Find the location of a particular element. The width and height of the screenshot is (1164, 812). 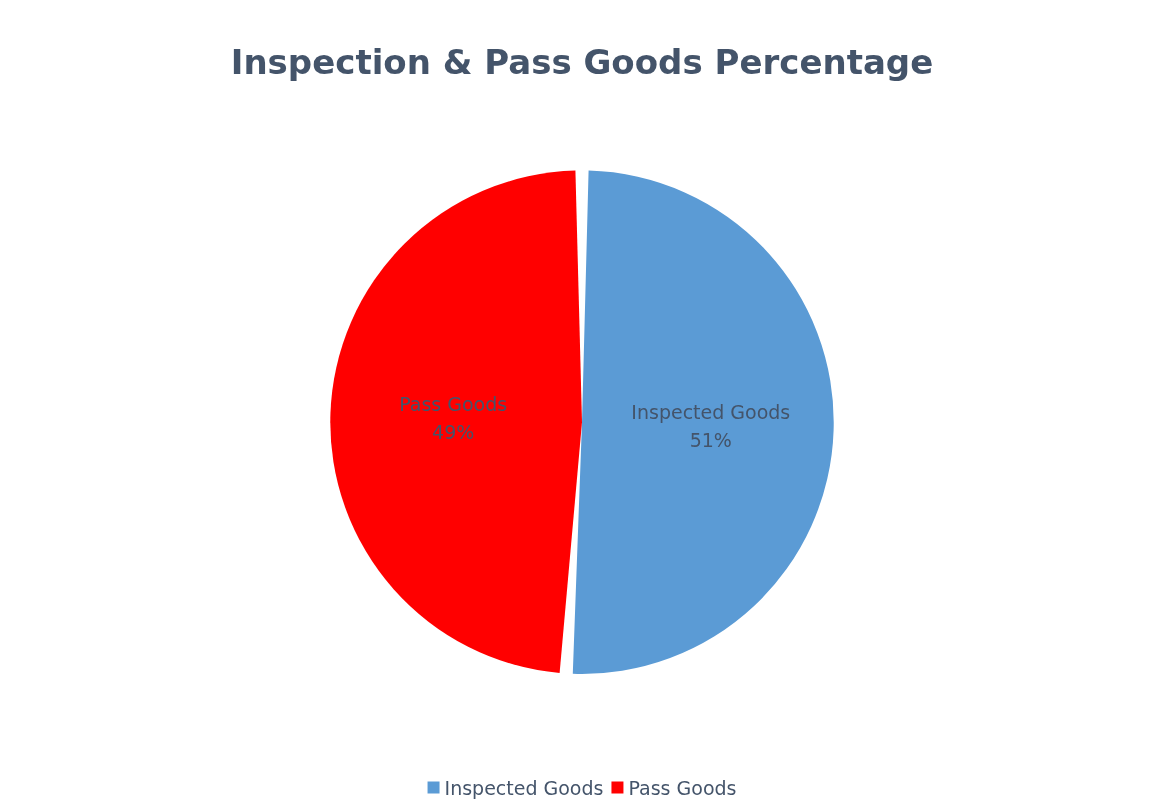

legend-label: Inspected Goods is located at coordinates (524, 787).